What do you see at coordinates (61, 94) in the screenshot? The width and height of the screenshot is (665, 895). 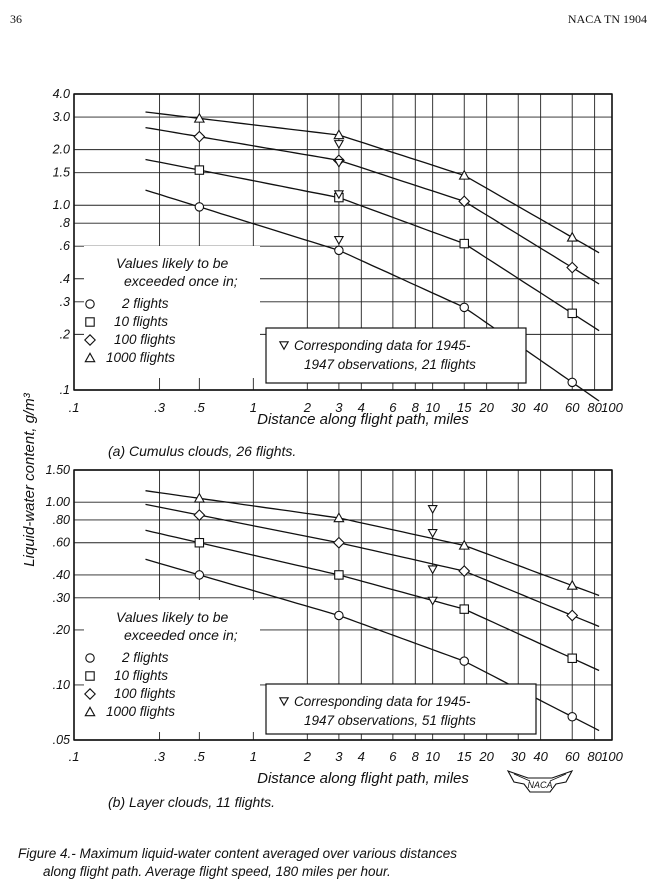 I see `y-tick-label: 4.0` at bounding box center [61, 94].